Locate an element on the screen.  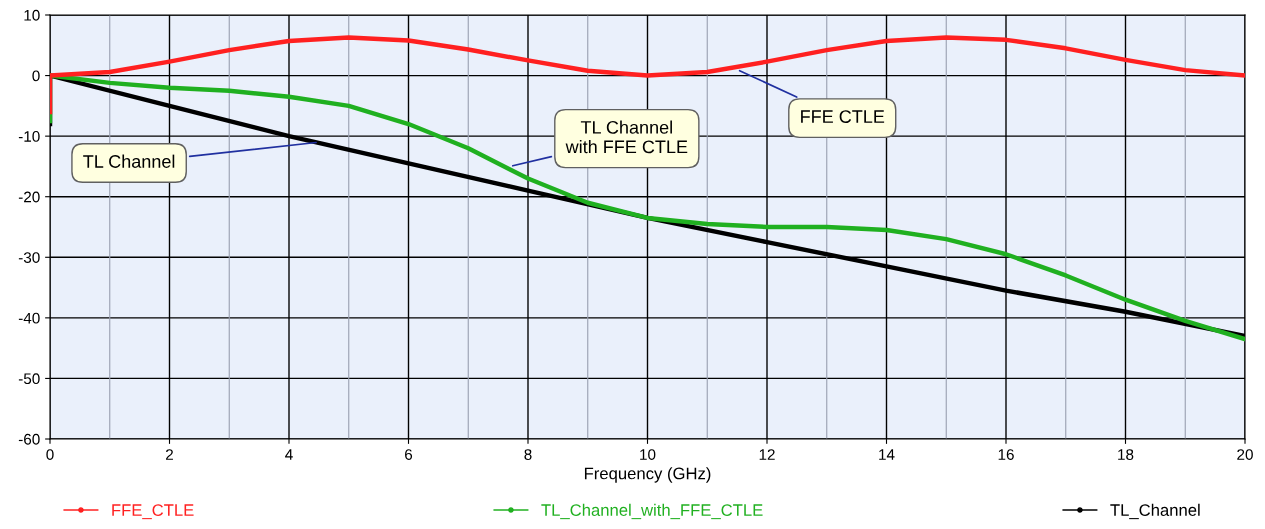
legend-label: TL_Channel_with_FFE_CTLE is located at coordinates (652, 511).